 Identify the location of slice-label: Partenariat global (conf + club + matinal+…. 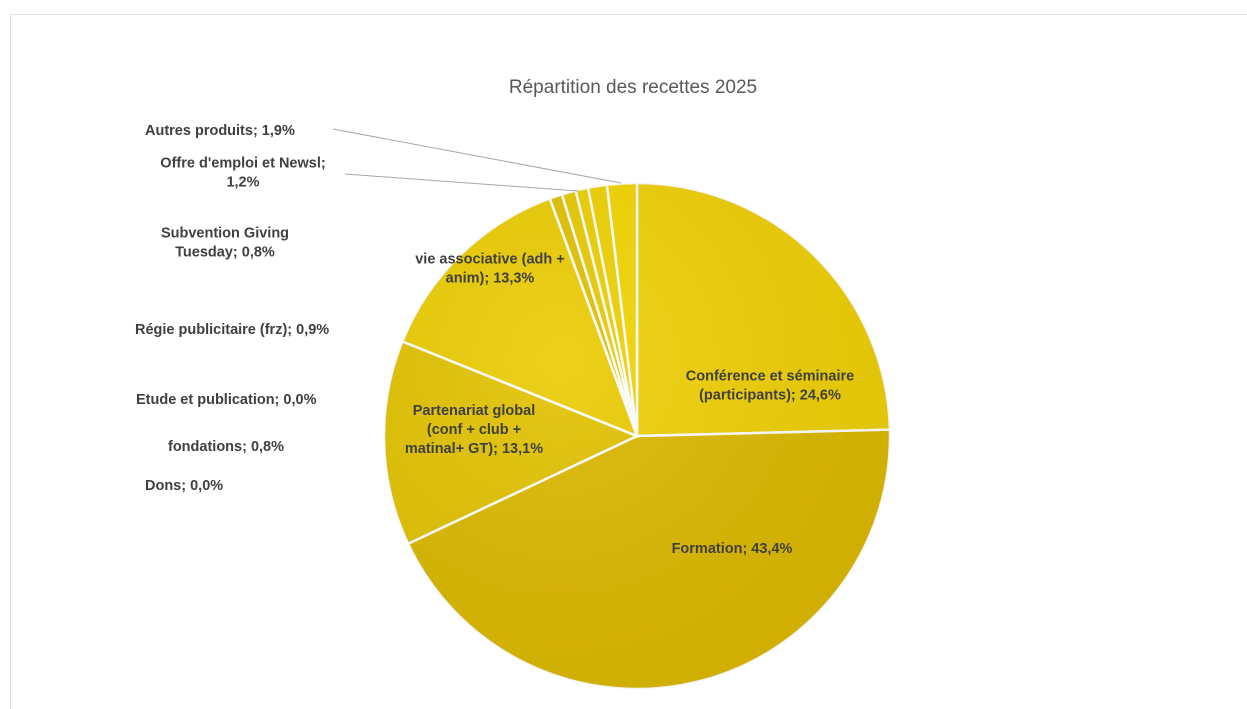
(474, 430).